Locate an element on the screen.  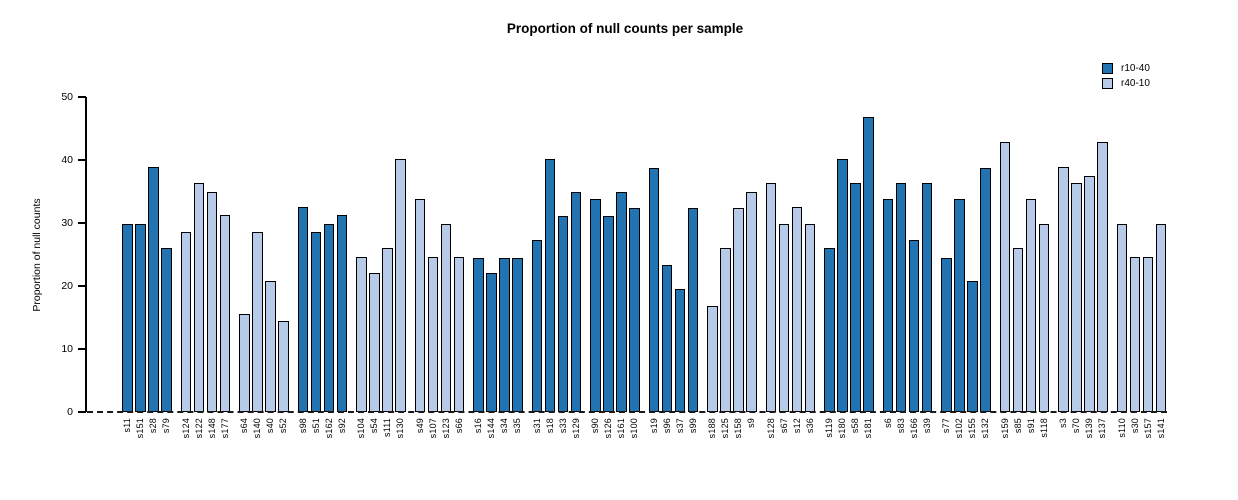
bar-s19: s19 is located at coordinates (653, 300).